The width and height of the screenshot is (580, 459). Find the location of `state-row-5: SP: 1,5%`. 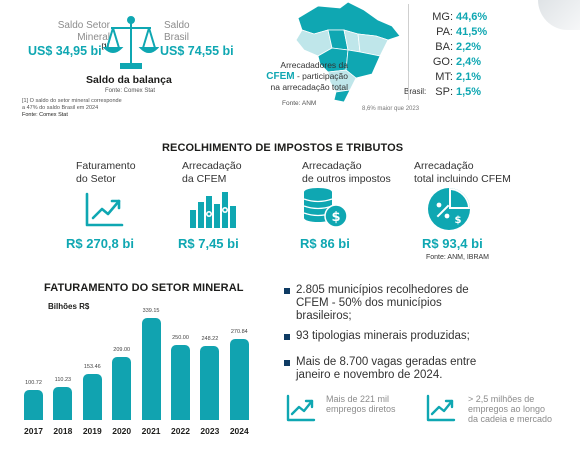

state-row-5: SP: 1,5% is located at coordinates (457, 92).